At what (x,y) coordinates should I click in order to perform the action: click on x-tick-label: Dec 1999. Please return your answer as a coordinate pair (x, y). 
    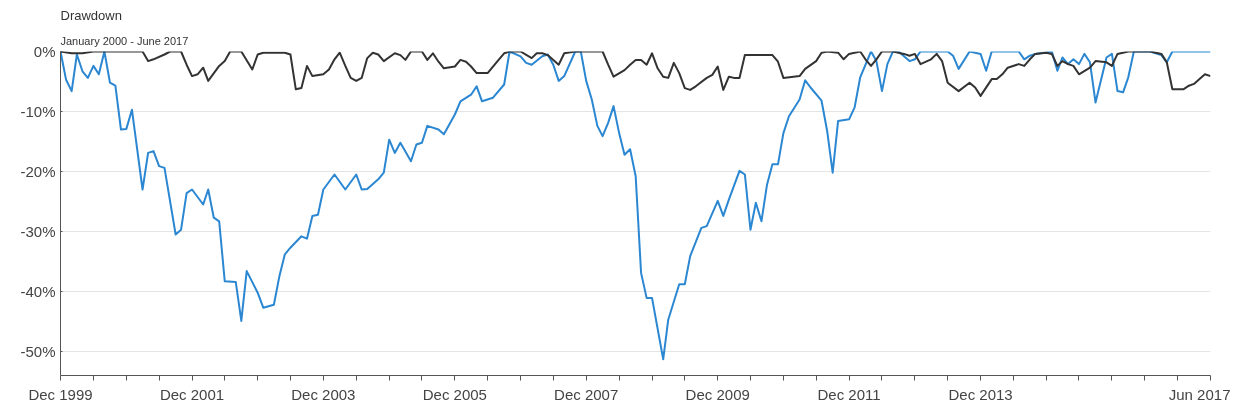
    Looking at the image, I should click on (60, 394).